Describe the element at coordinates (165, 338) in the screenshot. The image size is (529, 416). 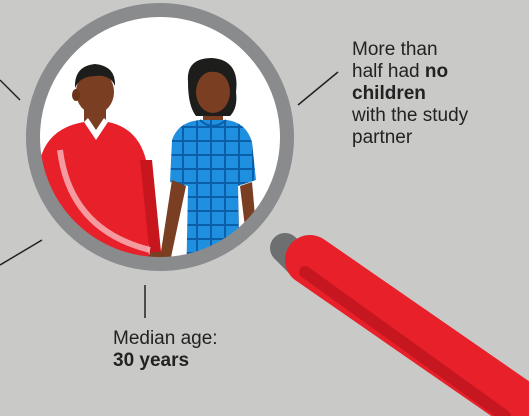
I see `median-age-label: Median age:` at that location.